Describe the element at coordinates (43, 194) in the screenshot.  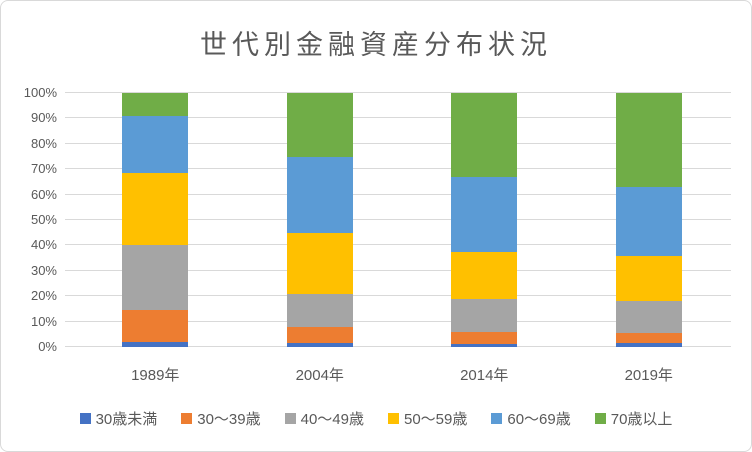
I see `y-axis-tick-label: 60%` at that location.